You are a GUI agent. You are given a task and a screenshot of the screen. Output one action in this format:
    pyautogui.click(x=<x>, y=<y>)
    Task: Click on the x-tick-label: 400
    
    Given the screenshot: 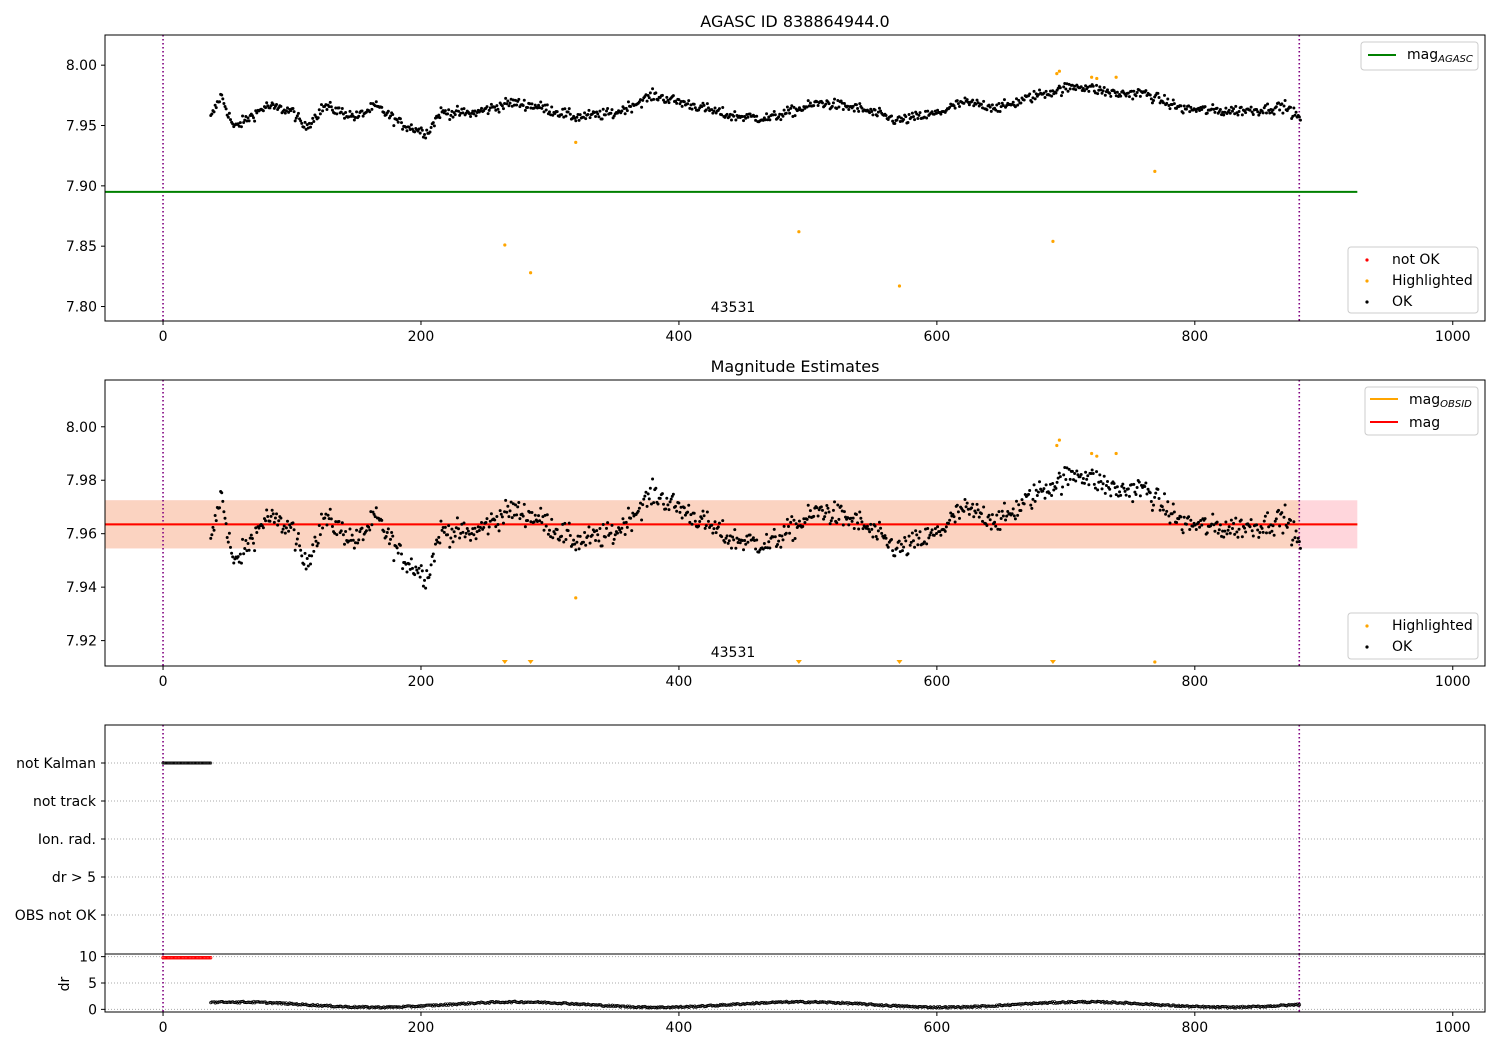 What is the action you would take?
    pyautogui.click(x=679, y=682)
    